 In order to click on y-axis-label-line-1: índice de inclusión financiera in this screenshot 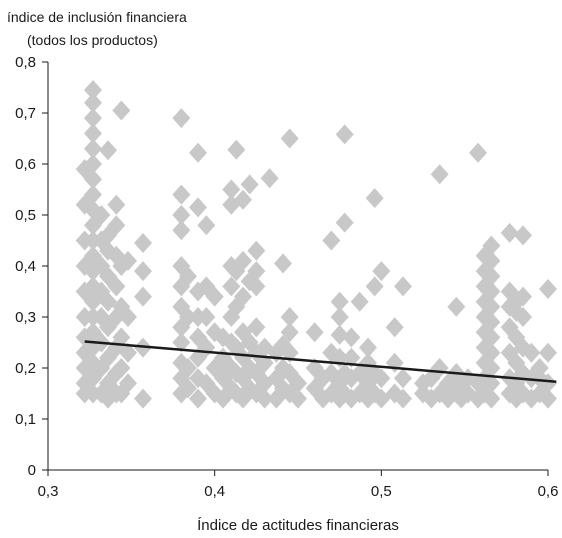, I will do `click(97, 17)`.